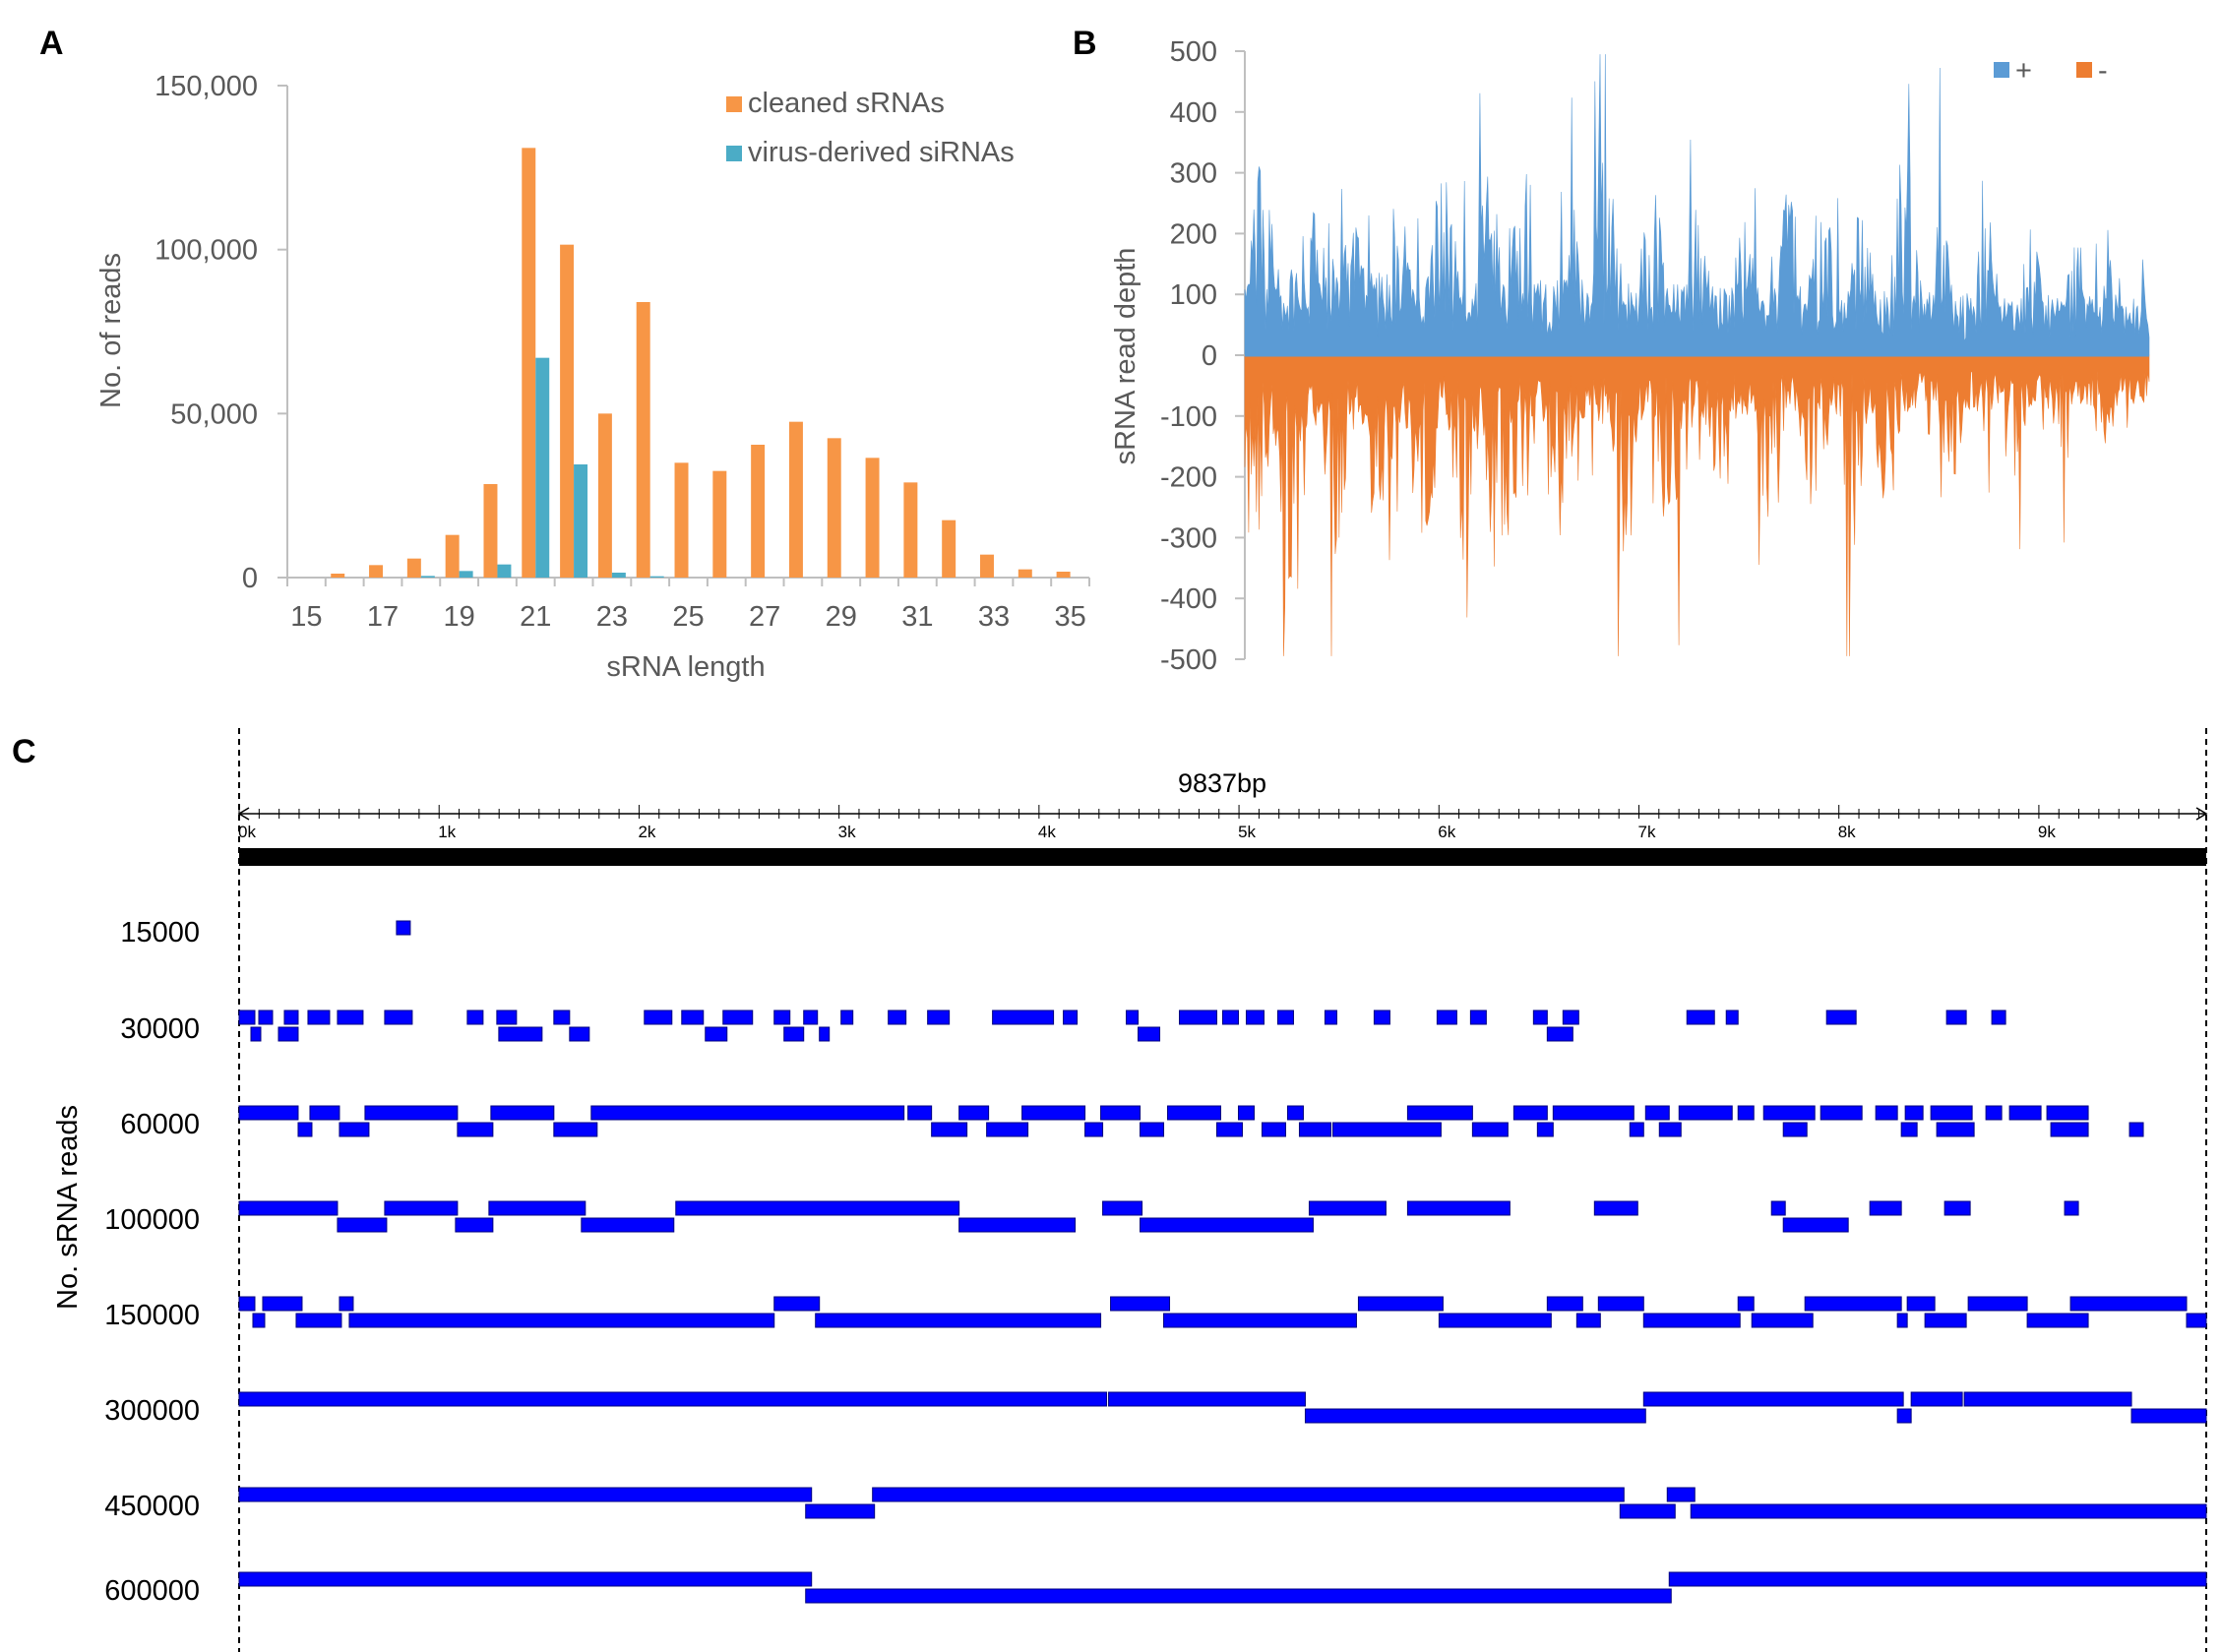 The image size is (2221, 1652). Describe the element at coordinates (459, 617) in the screenshot. I see `panel-a-x-tick-label: 19` at that location.